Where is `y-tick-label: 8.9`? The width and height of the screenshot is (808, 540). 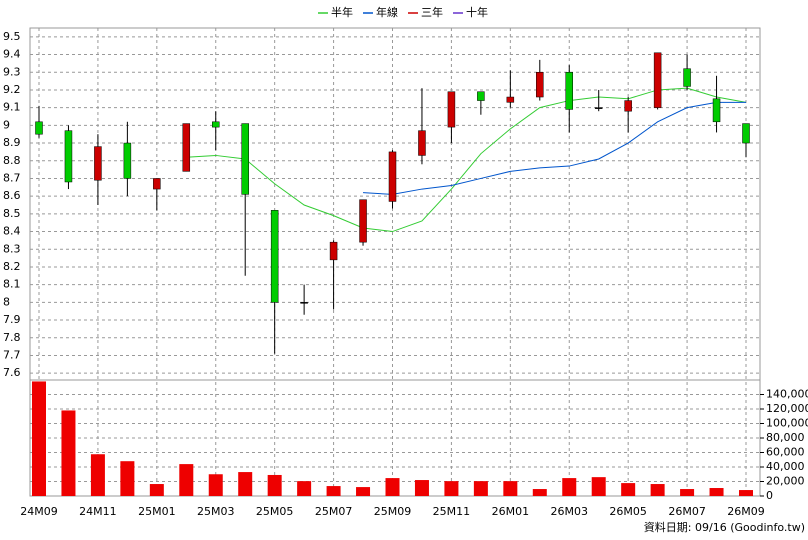
y-tick-label: 8.9 is located at coordinates (12, 142).